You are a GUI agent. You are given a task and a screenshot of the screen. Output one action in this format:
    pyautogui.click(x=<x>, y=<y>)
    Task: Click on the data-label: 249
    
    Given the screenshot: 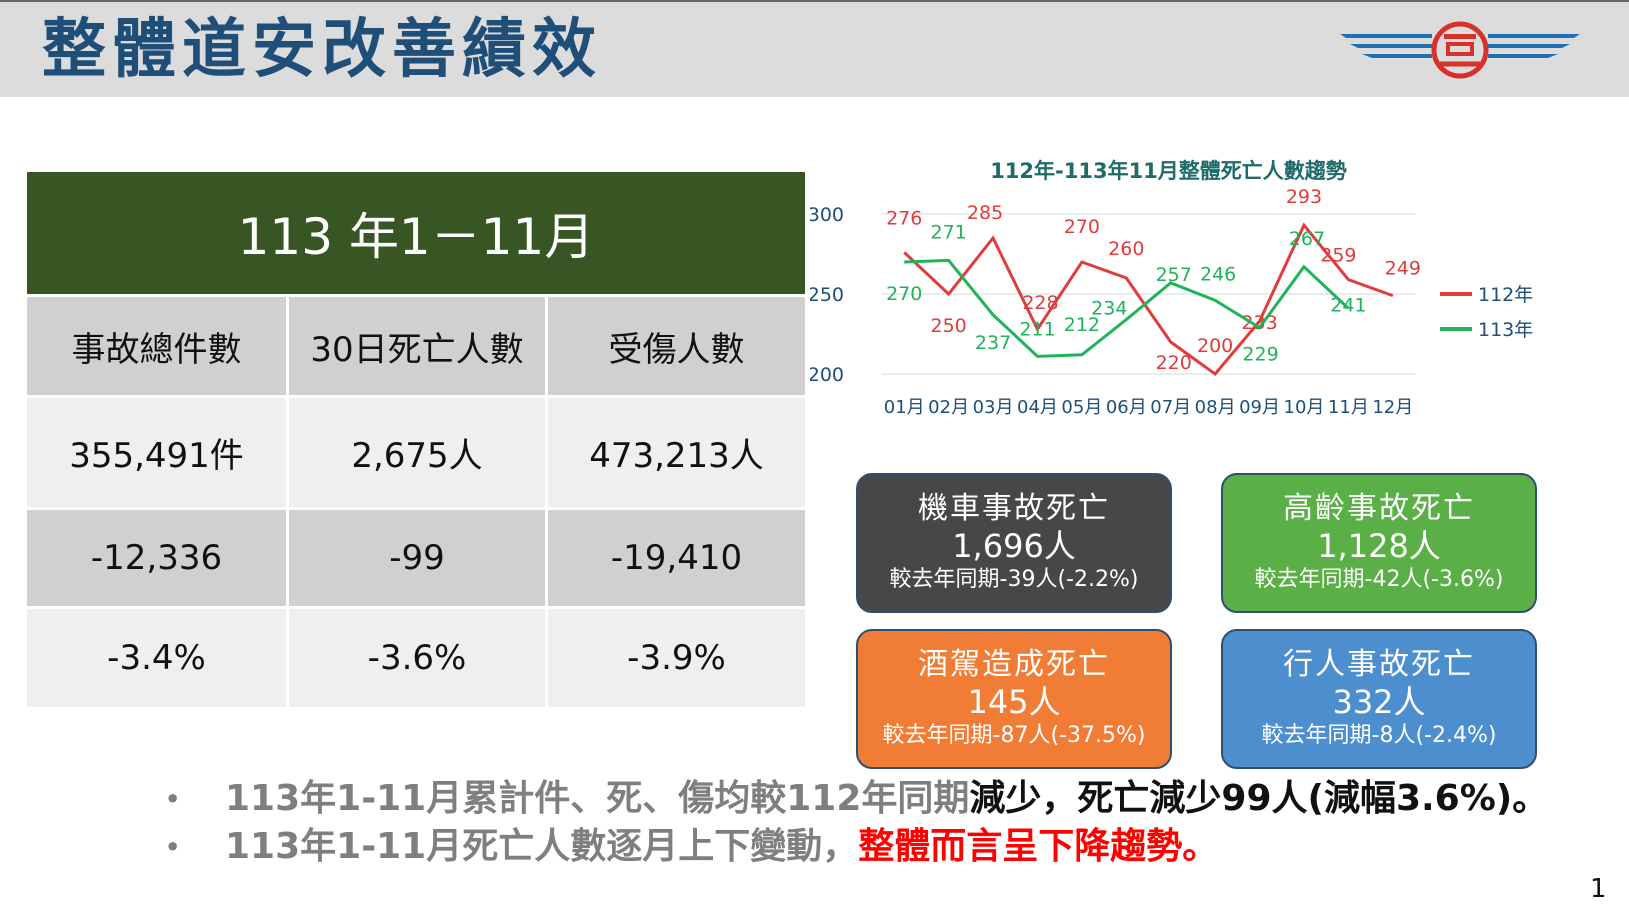 What is the action you would take?
    pyautogui.click(x=1403, y=269)
    